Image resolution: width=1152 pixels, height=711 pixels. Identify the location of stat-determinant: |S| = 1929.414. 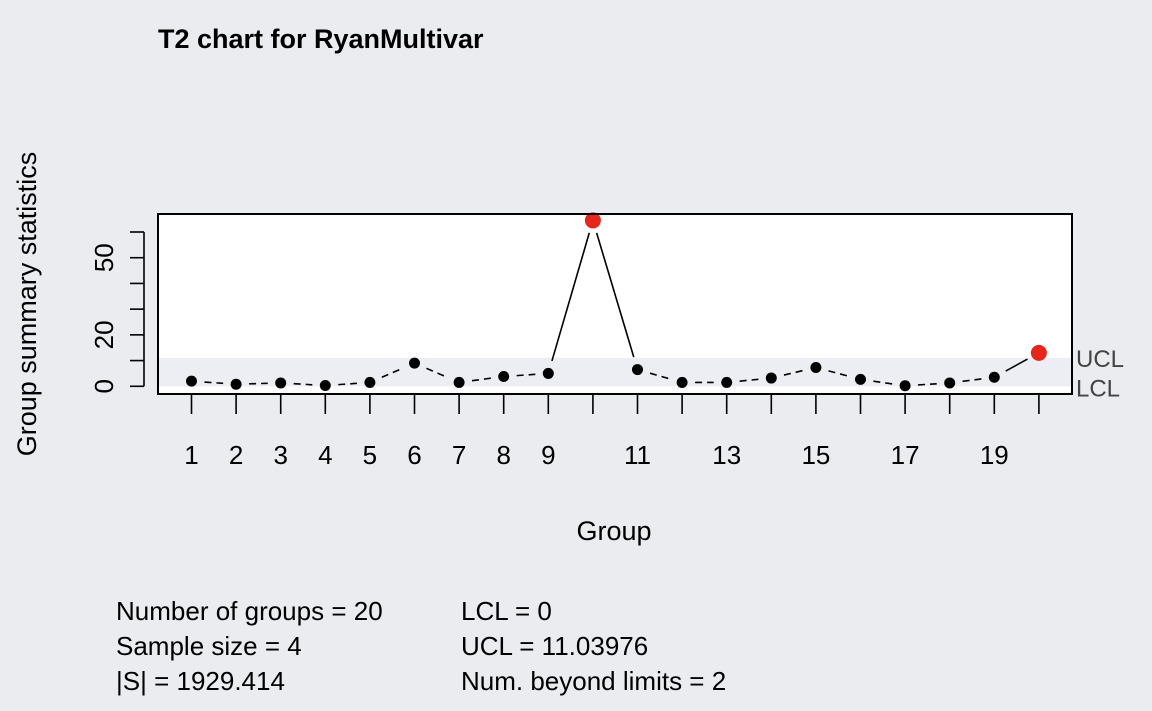
(200, 681).